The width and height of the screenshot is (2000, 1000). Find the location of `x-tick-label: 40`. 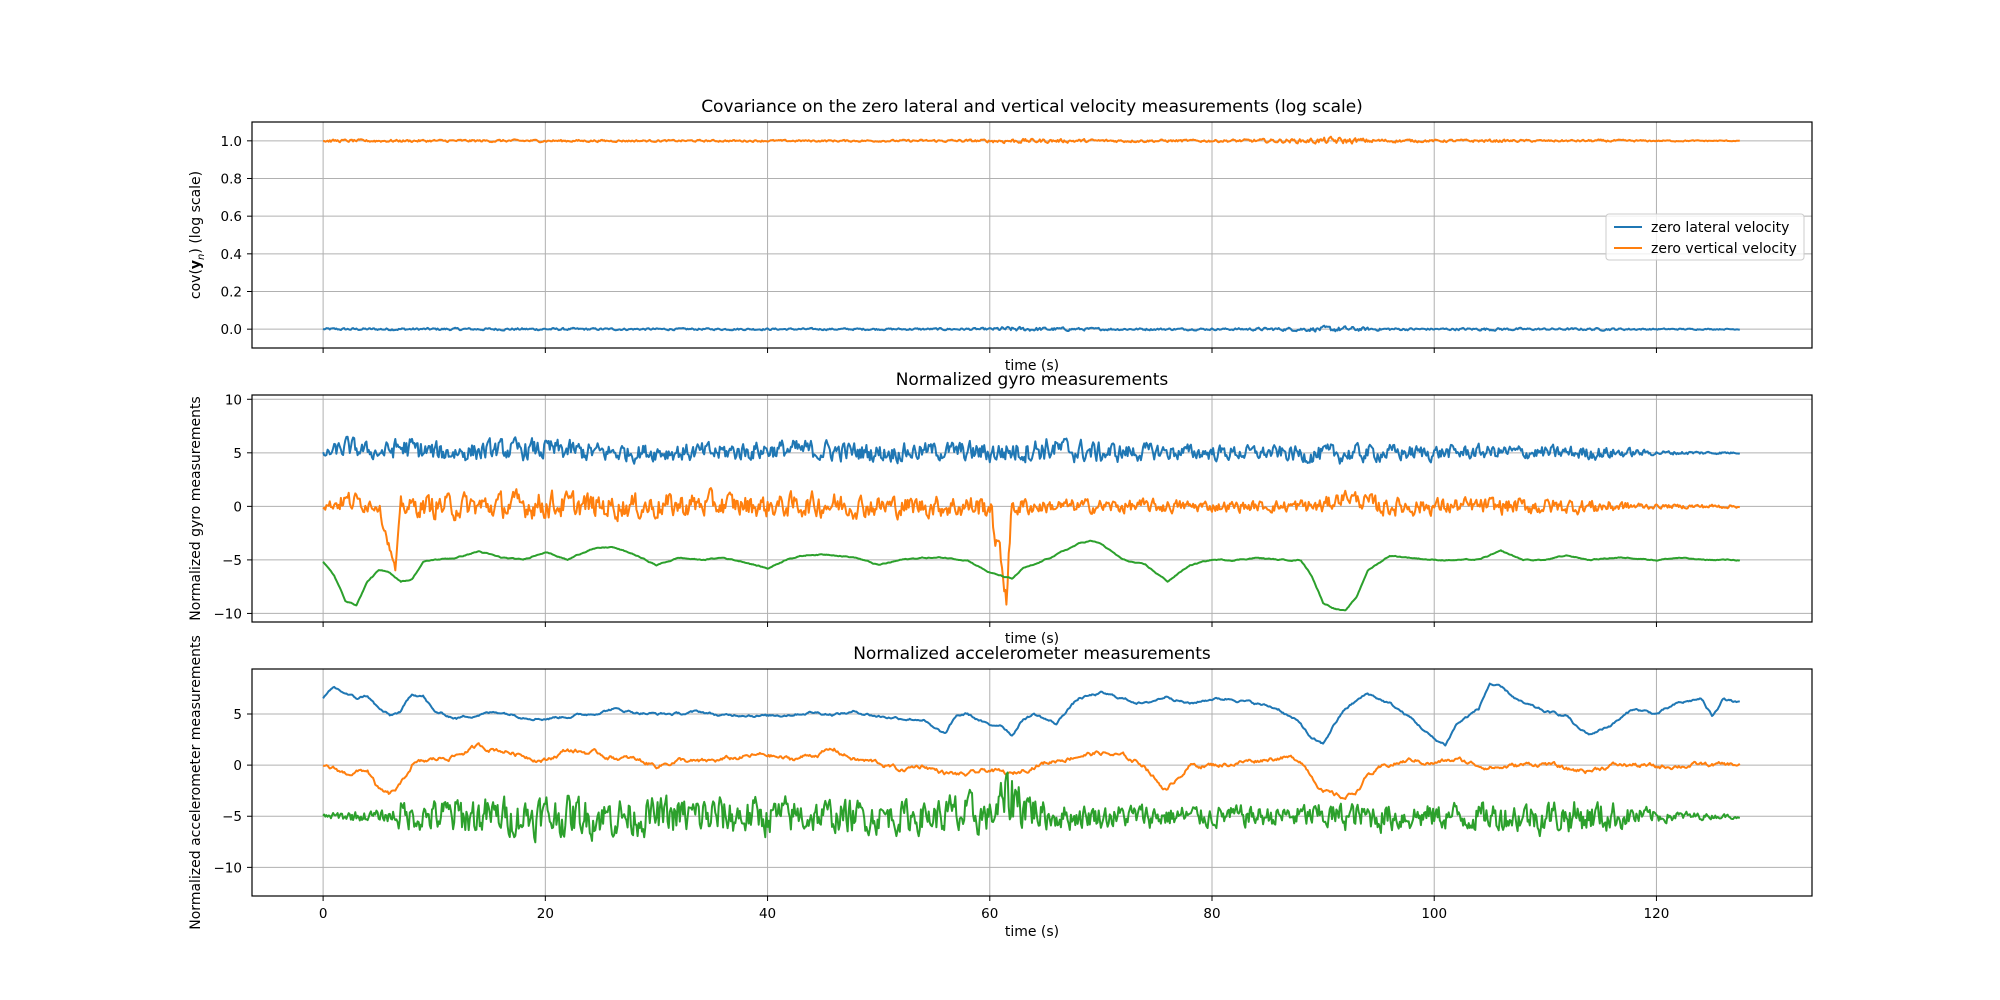

x-tick-label: 40 is located at coordinates (767, 914).